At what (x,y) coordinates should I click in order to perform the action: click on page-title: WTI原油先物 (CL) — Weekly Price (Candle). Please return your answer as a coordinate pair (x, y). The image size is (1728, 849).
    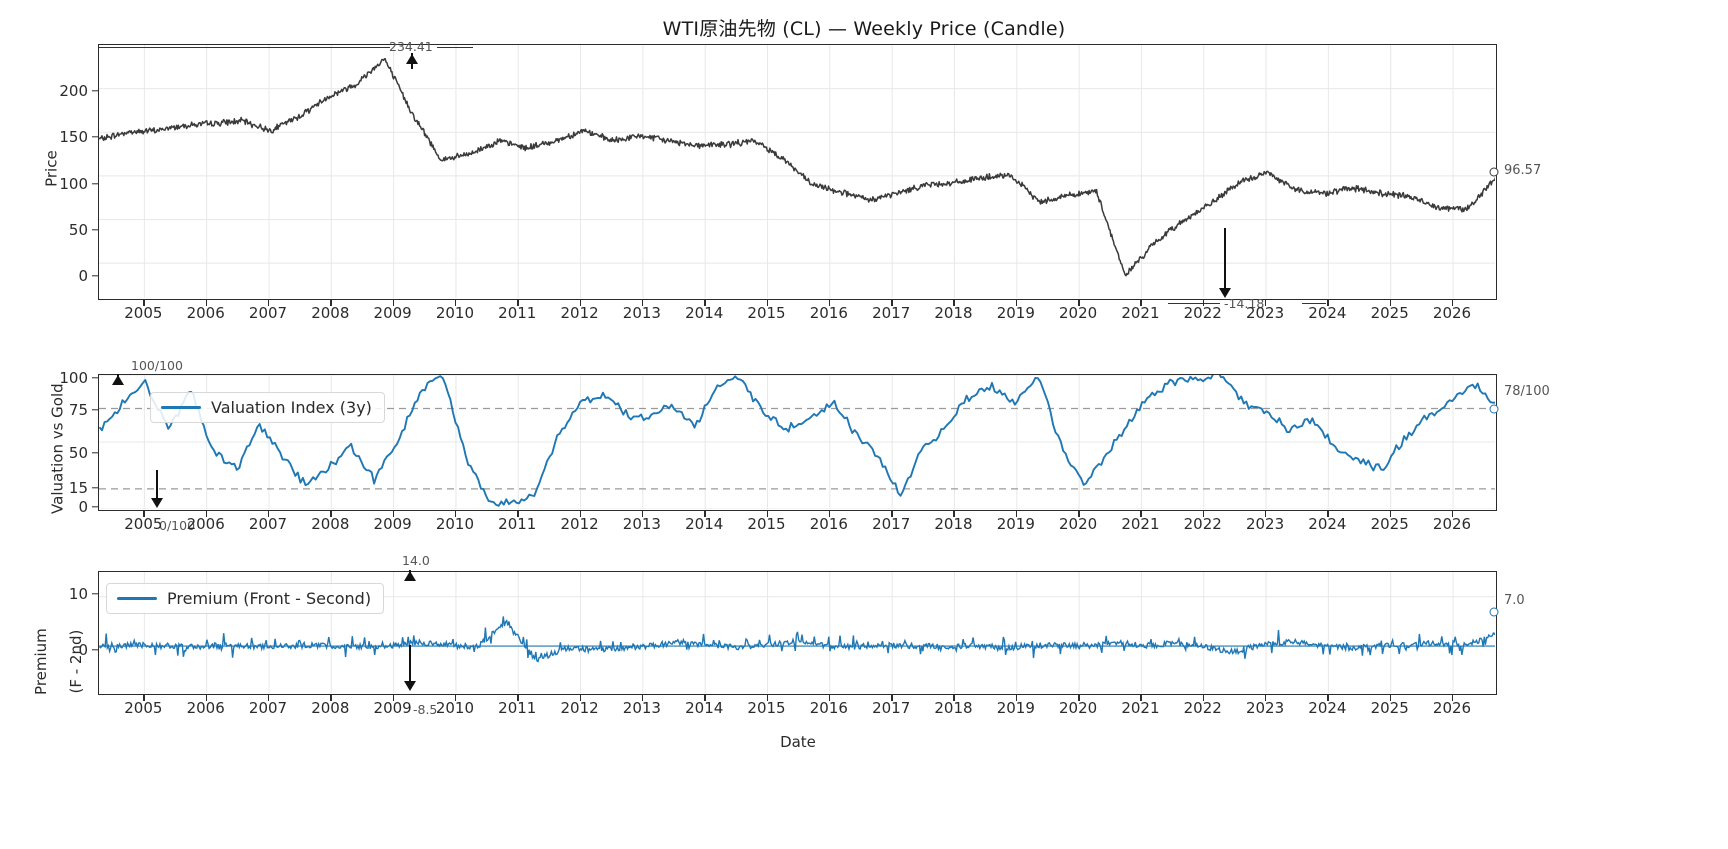
    Looking at the image, I should click on (864, 29).